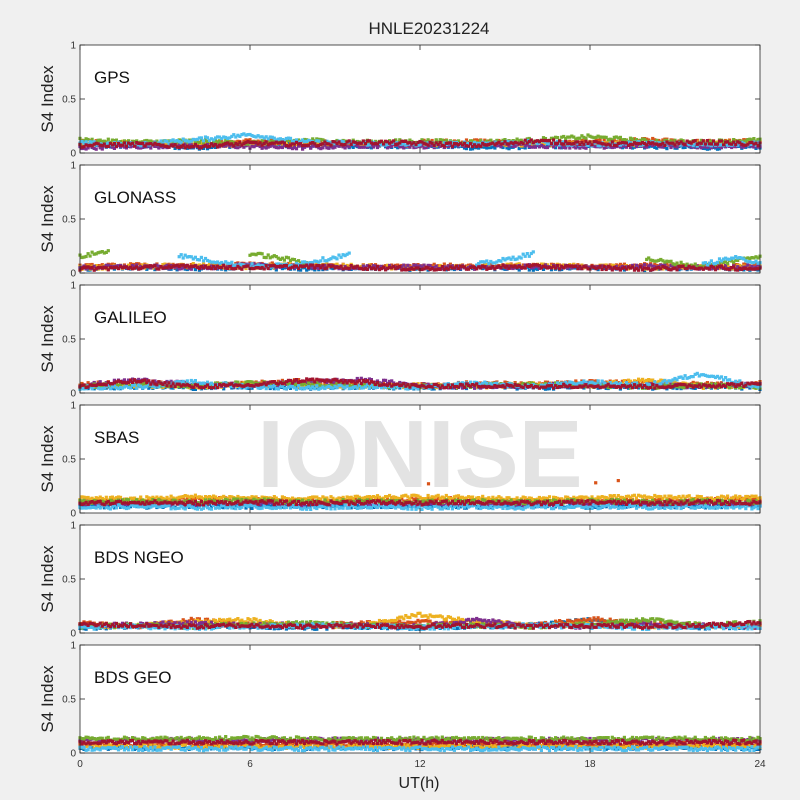 The height and width of the screenshot is (800, 800). I want to click on panel-label: GLONASS, so click(135, 197).